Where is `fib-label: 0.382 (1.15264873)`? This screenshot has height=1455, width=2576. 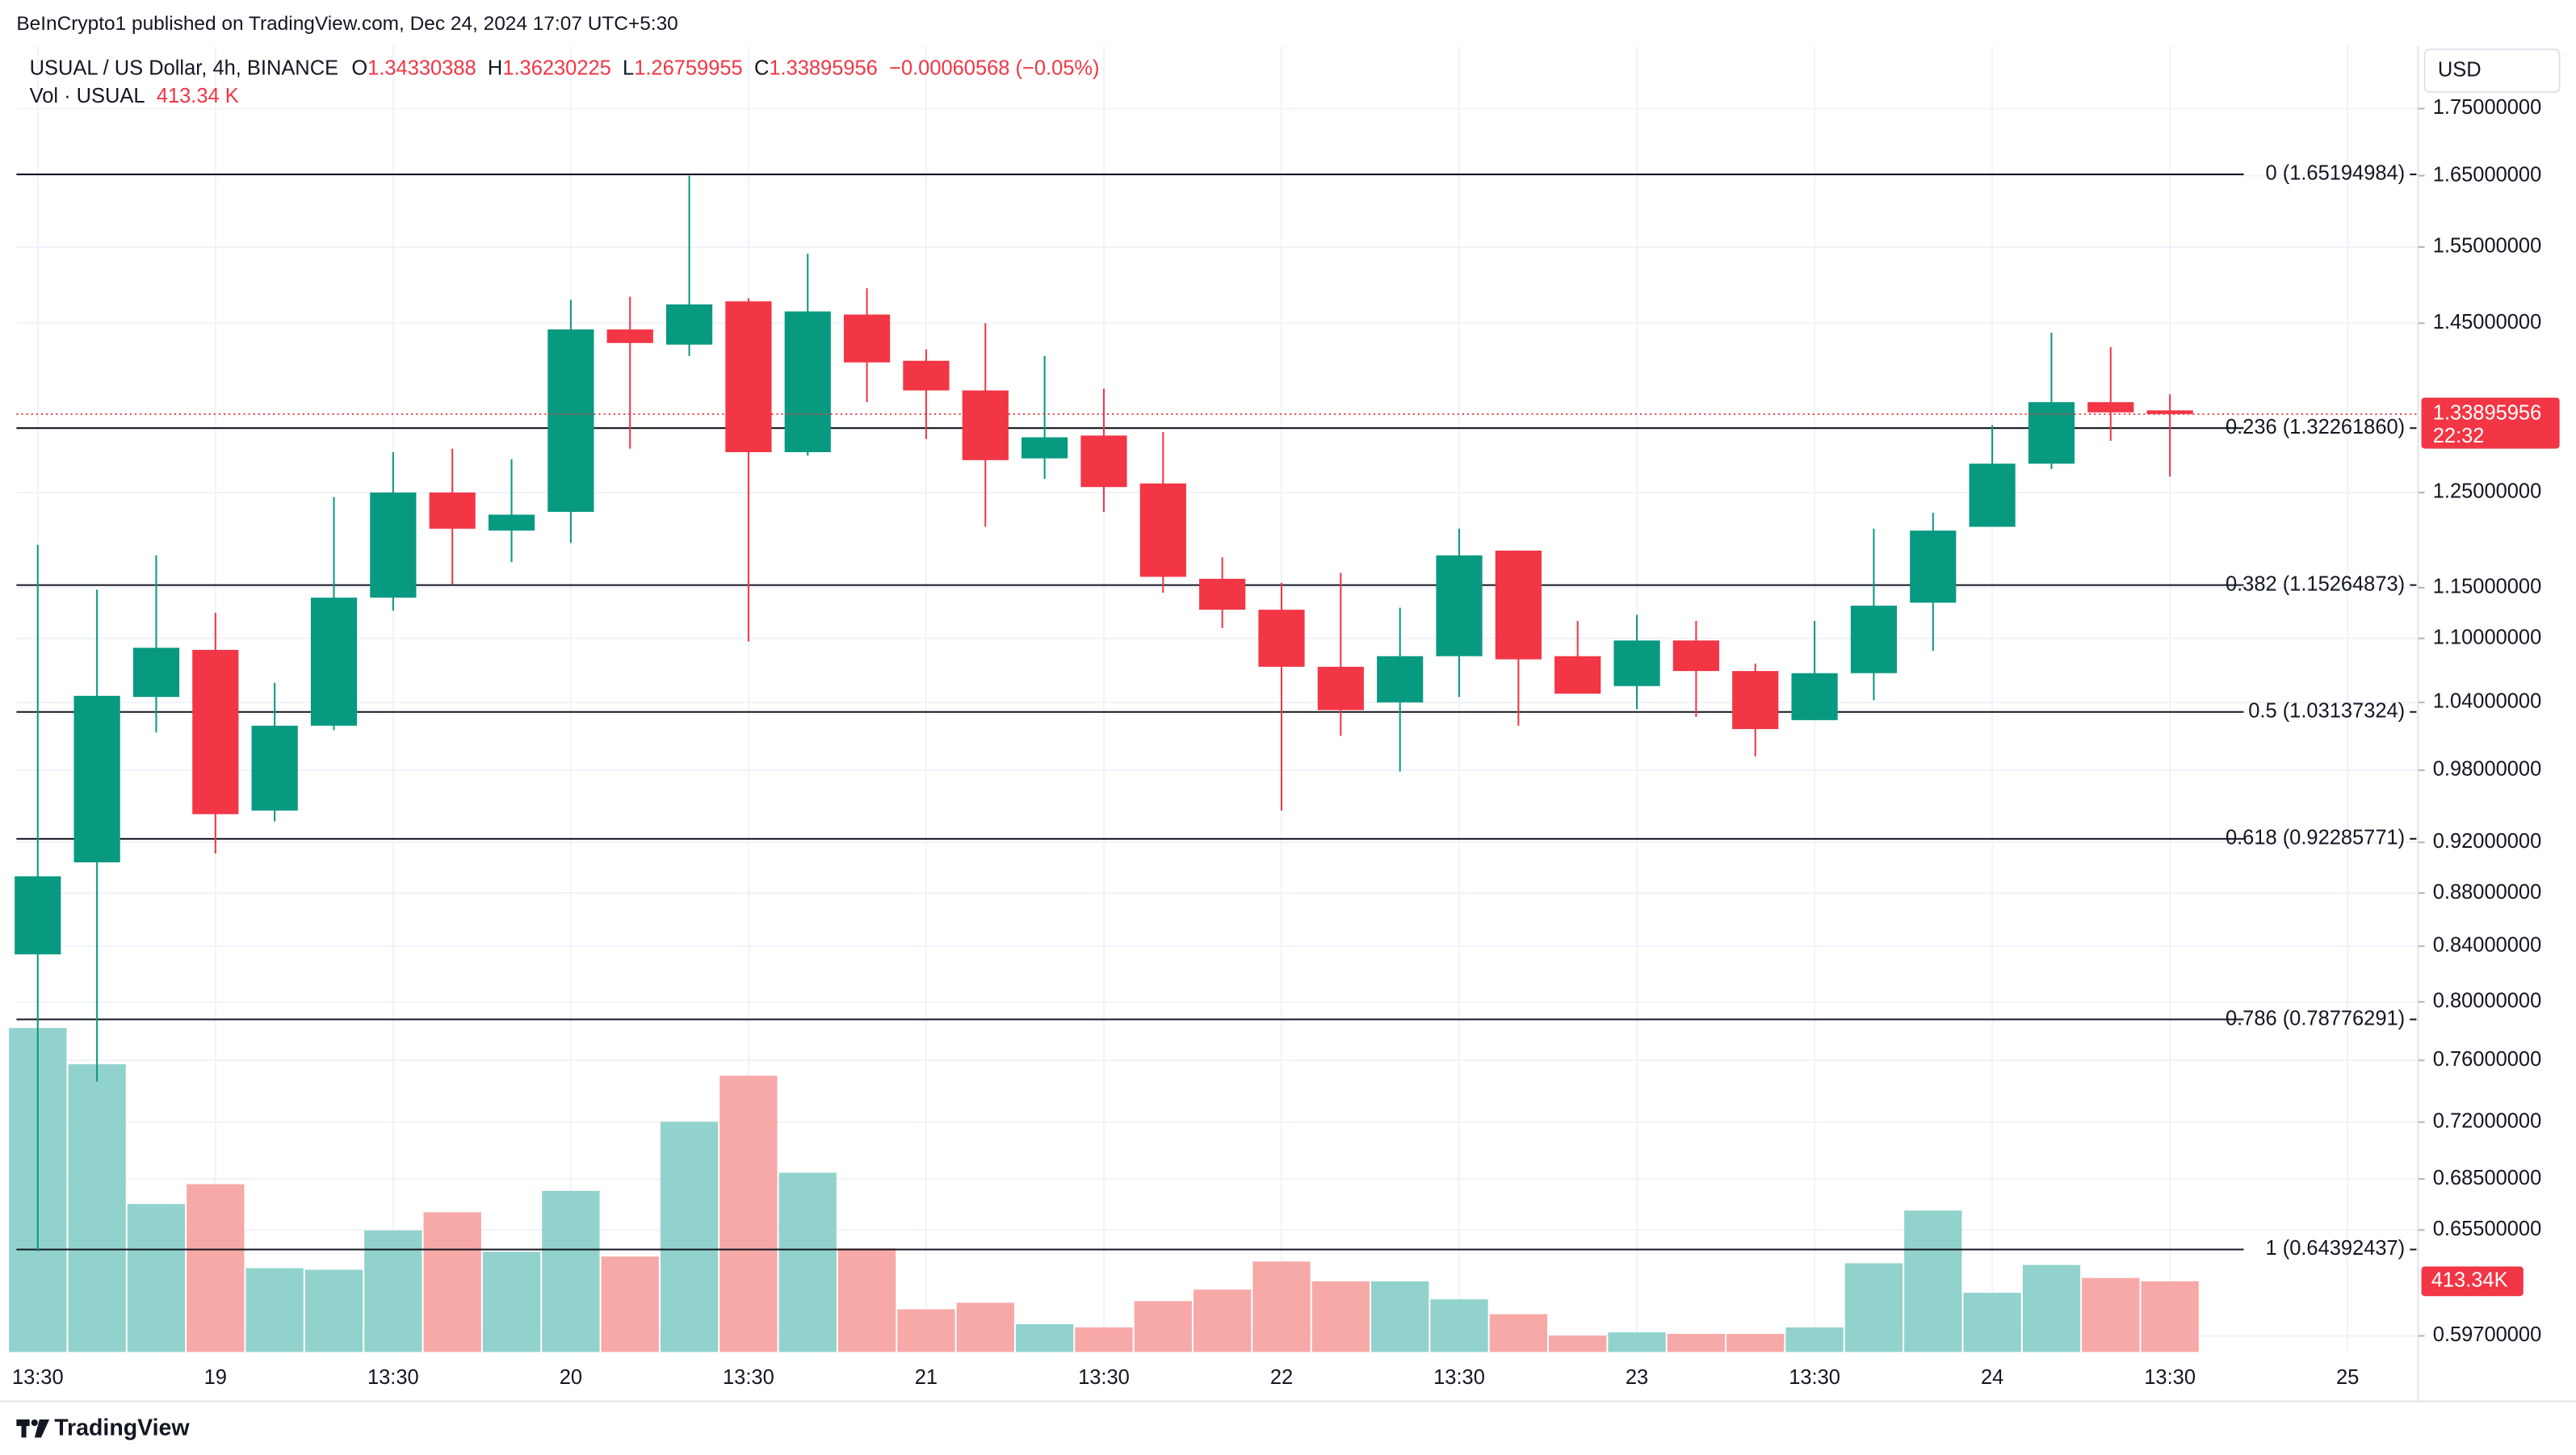 fib-label: 0.382 (1.15264873) is located at coordinates (2315, 583).